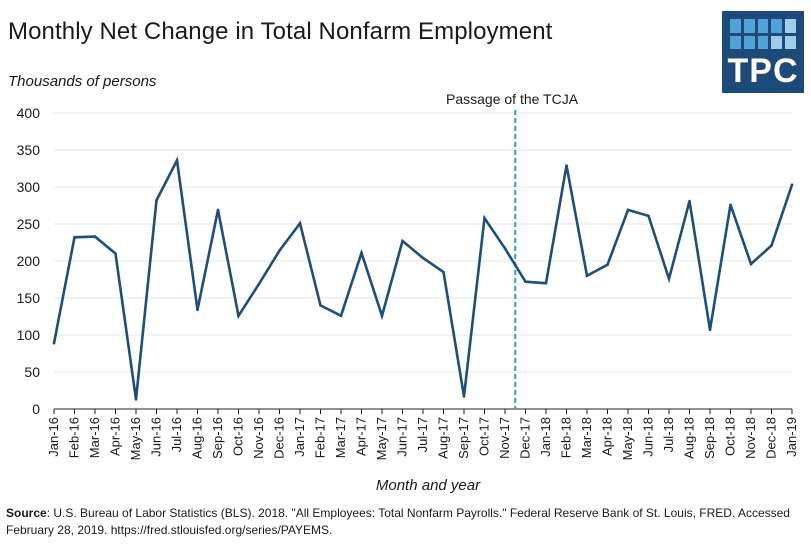  Describe the element at coordinates (361, 436) in the screenshot. I see `x-tick-label: Apr-17` at that location.